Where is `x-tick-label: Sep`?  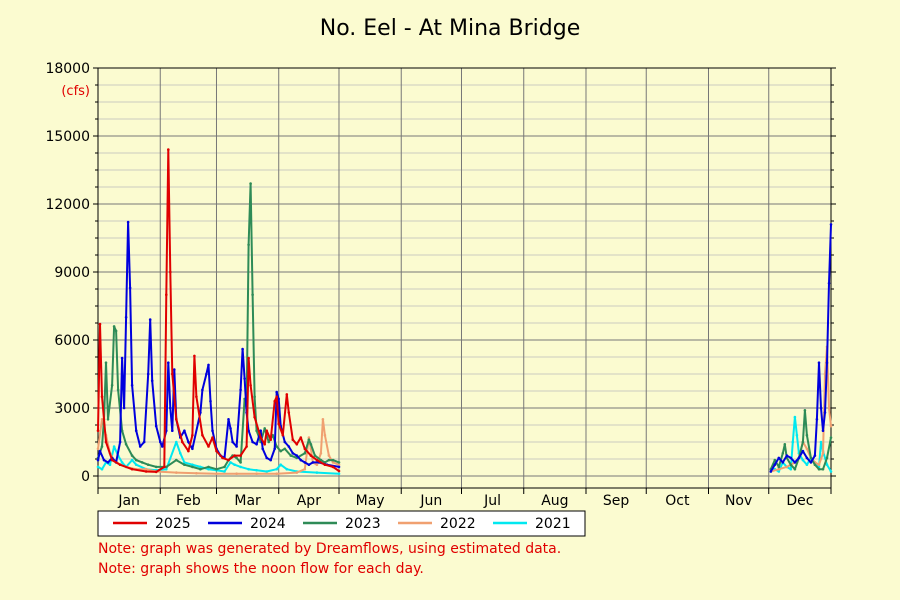 x-tick-label: Sep is located at coordinates (616, 501).